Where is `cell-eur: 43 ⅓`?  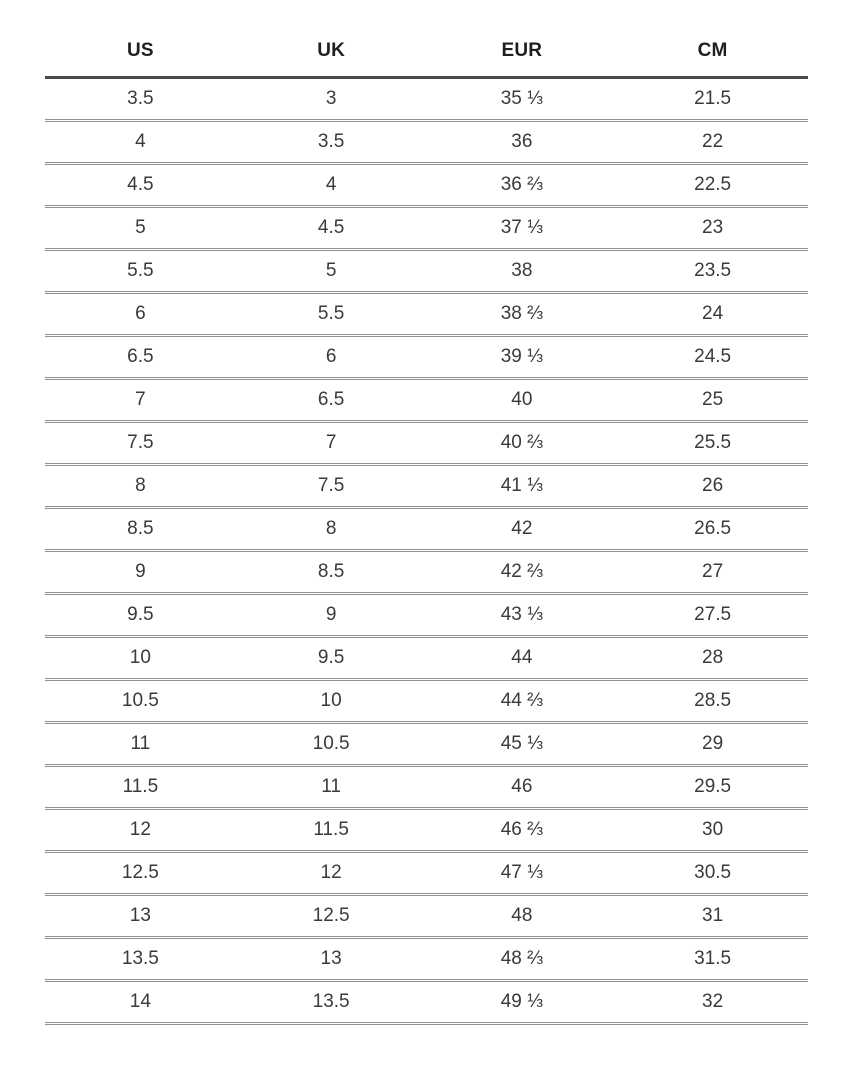
cell-eur: 43 ⅓ is located at coordinates (522, 615).